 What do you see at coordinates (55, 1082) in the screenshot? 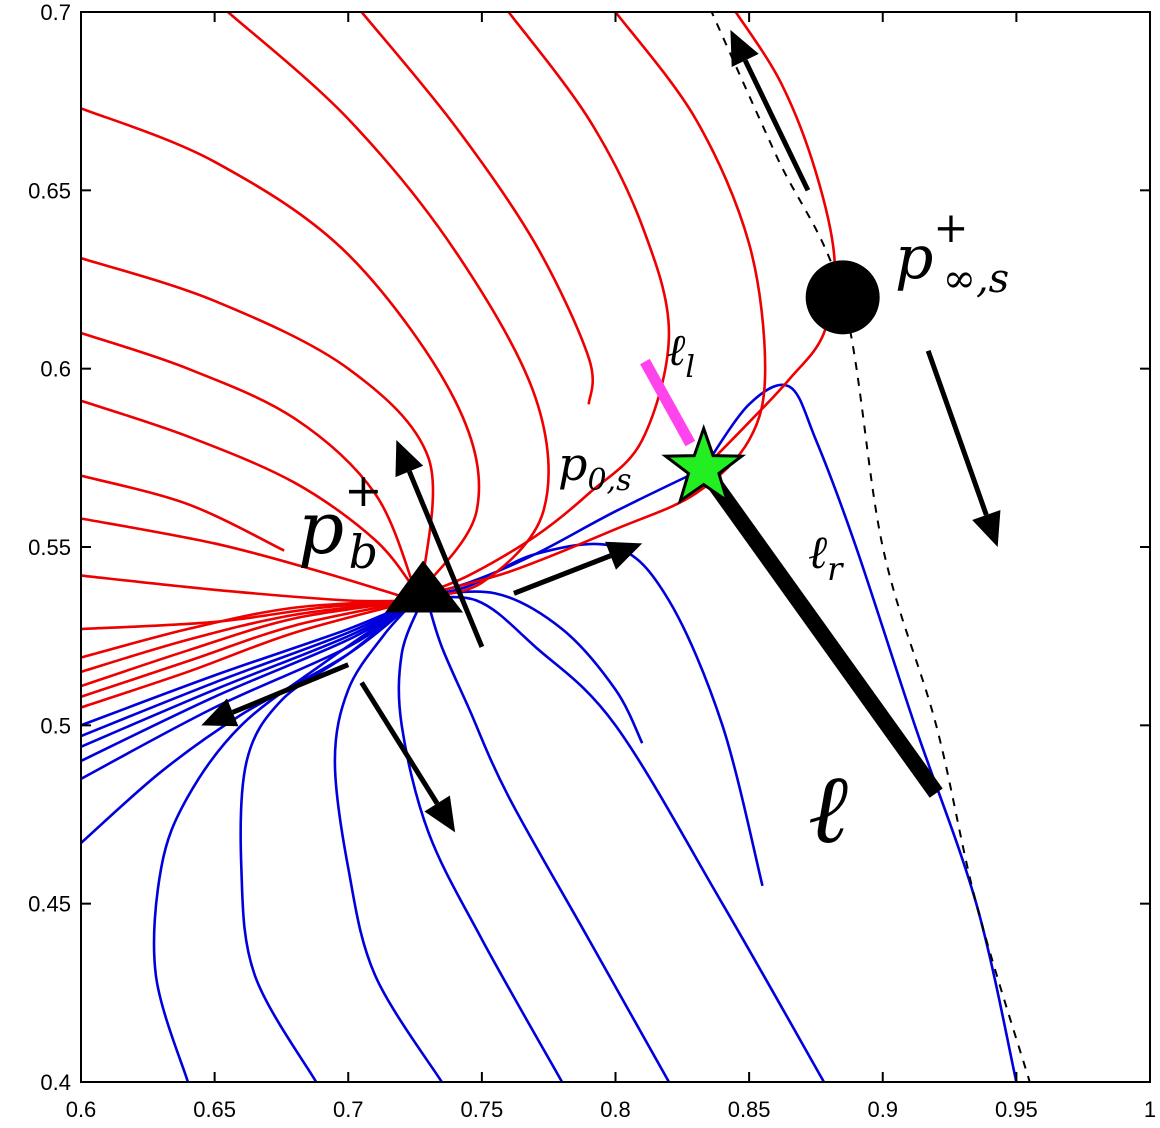
I see `y-tick-label-0: 0.4` at bounding box center [55, 1082].